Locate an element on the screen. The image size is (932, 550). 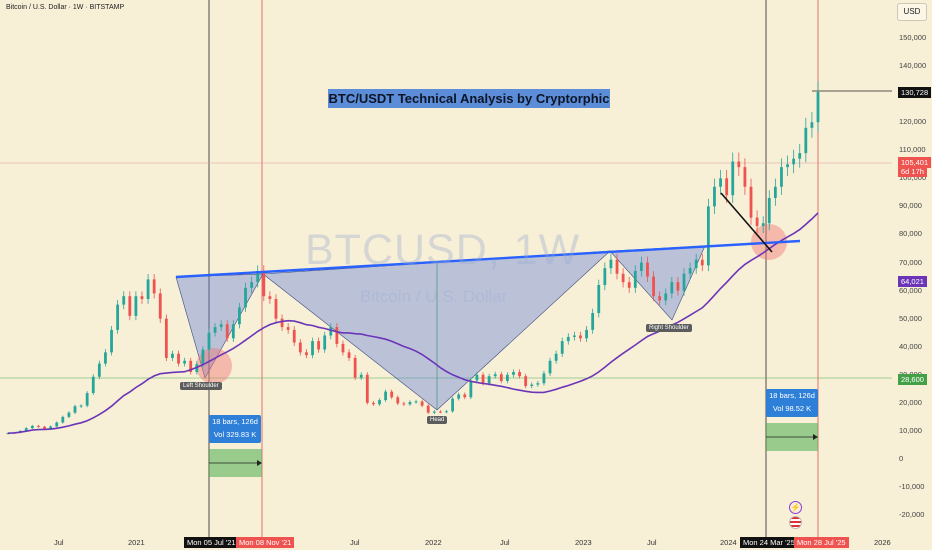
lightning-icon: ⚡ is located at coordinates (795, 507).